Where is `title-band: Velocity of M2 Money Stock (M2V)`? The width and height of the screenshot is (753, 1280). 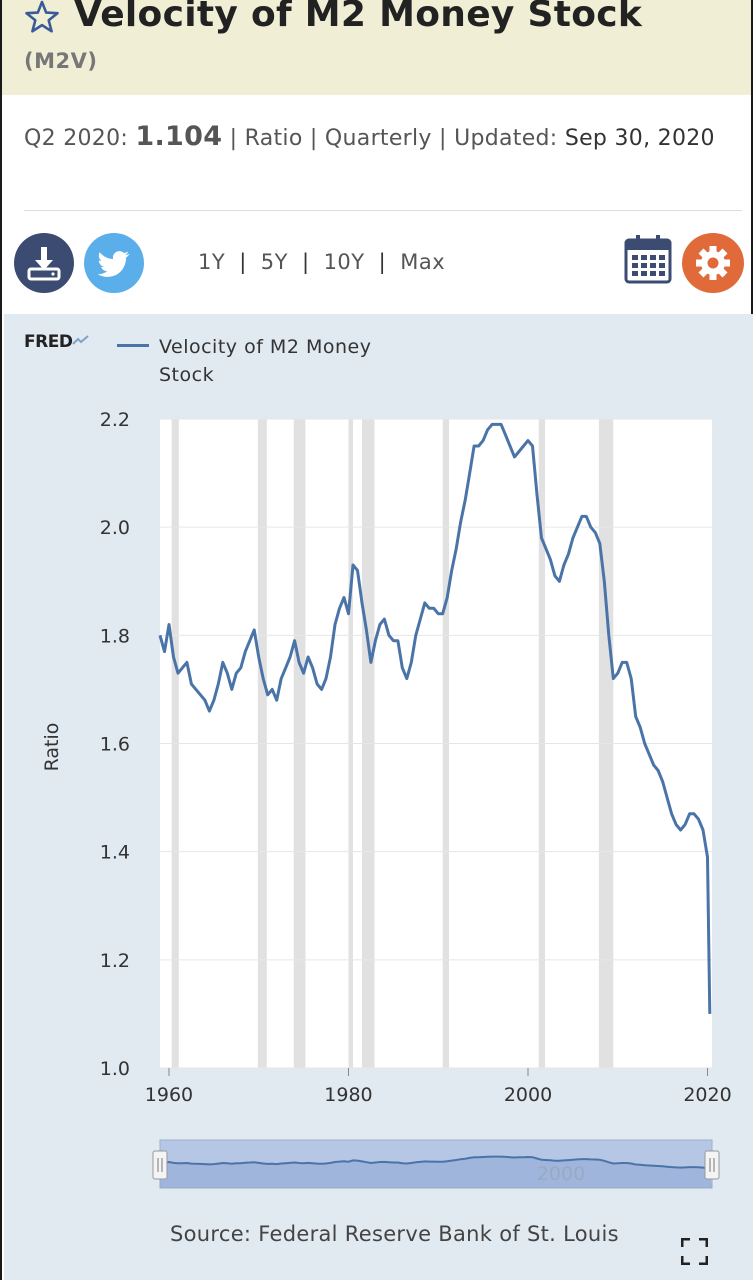
title-band: Velocity of M2 Money Stock (M2V) is located at coordinates (376, 47).